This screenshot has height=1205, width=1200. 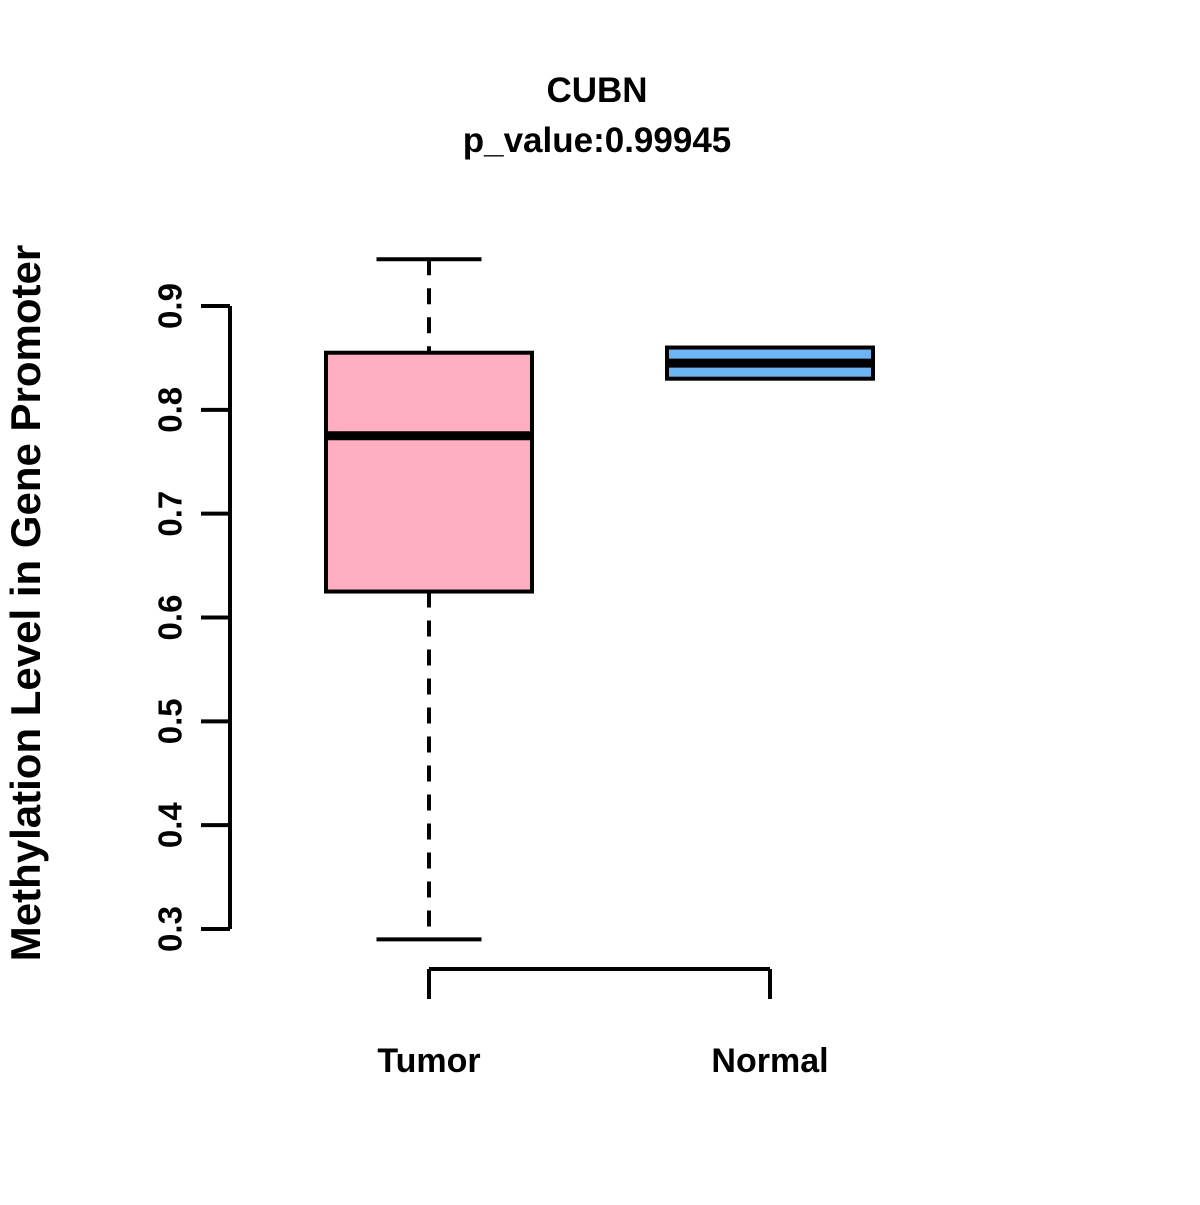 What do you see at coordinates (769, 1061) in the screenshot?
I see `x-tick-label-normal: Normal` at bounding box center [769, 1061].